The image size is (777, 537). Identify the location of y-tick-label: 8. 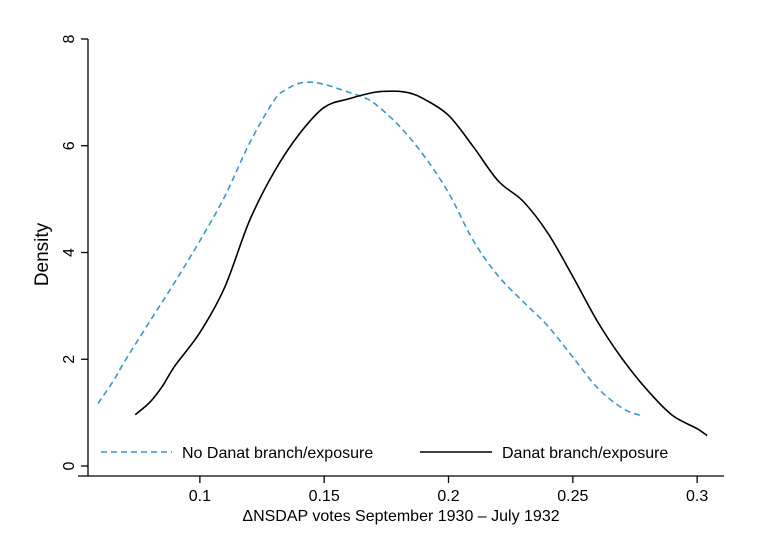
(69, 38).